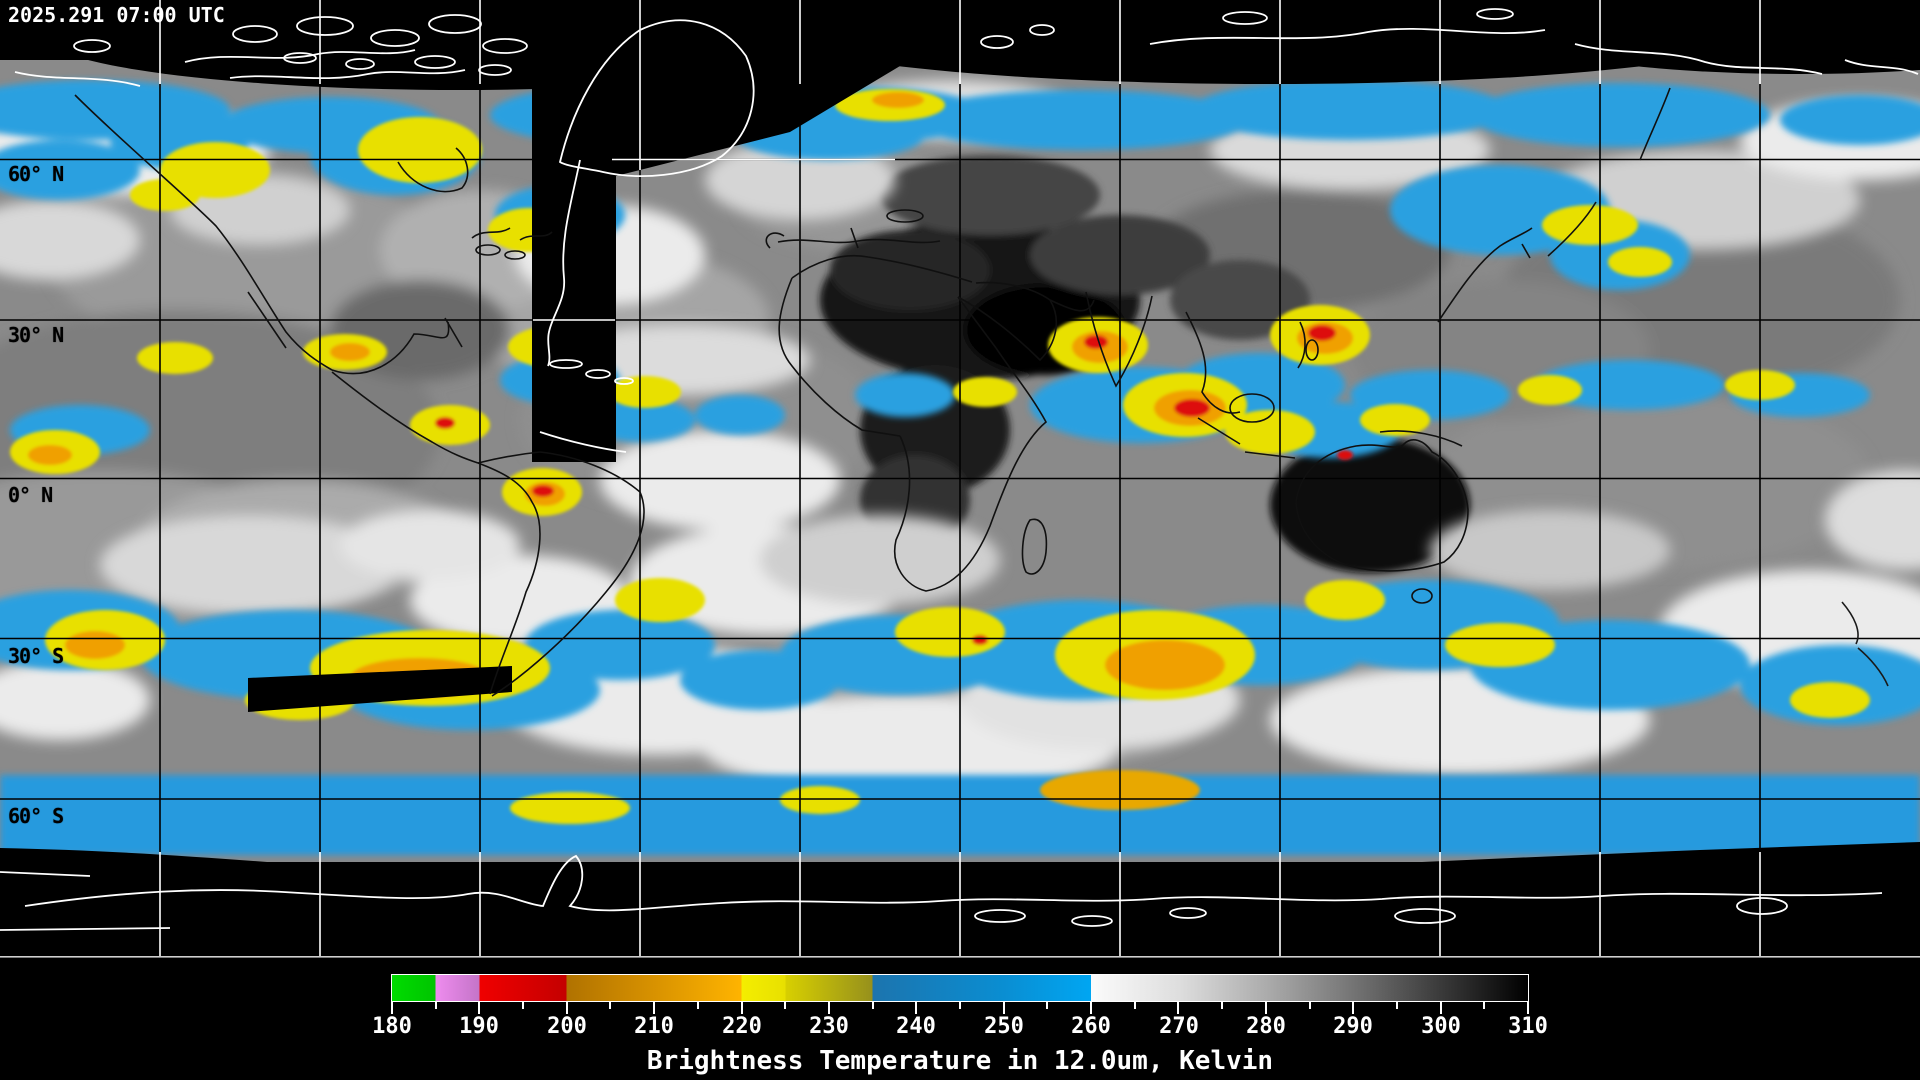  I want to click on tick-label-240: 240, so click(916, 1026).